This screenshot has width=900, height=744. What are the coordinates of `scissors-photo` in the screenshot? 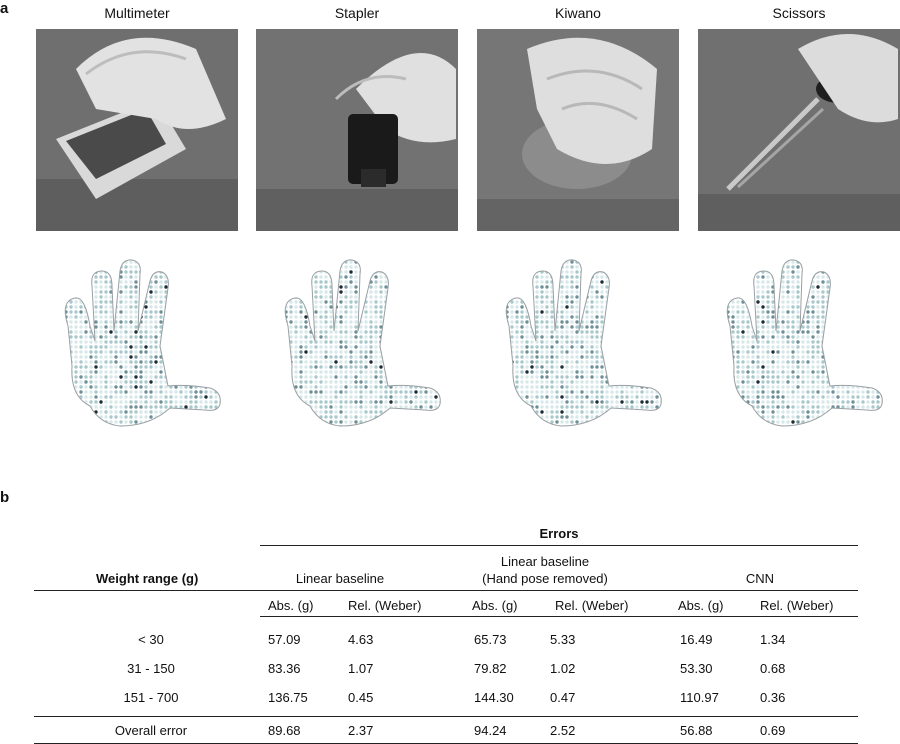 It's located at (799, 130).